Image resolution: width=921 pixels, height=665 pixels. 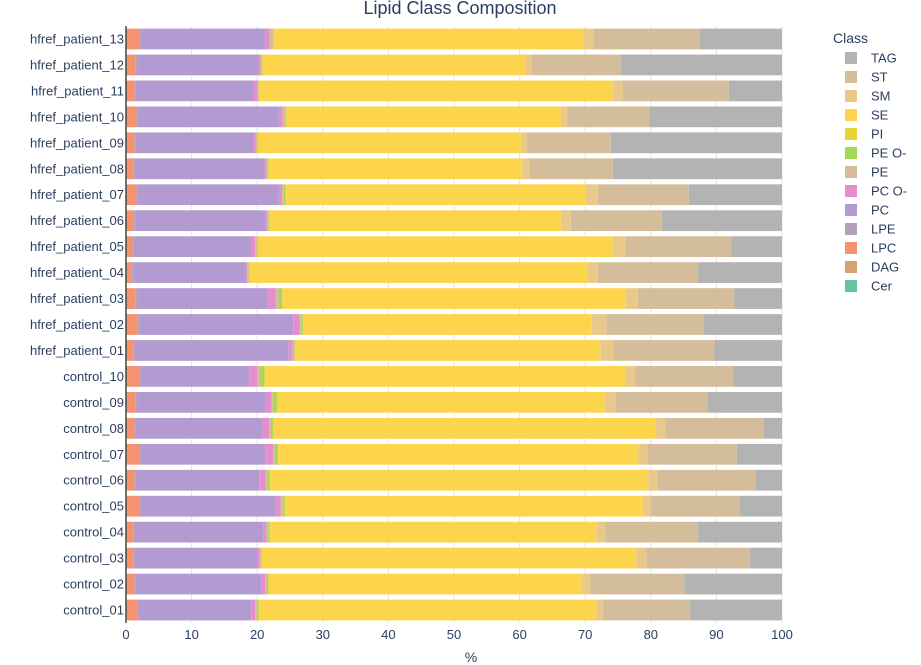 What do you see at coordinates (77, 220) in the screenshot?
I see `y-tick-label: hfref_patient_06` at bounding box center [77, 220].